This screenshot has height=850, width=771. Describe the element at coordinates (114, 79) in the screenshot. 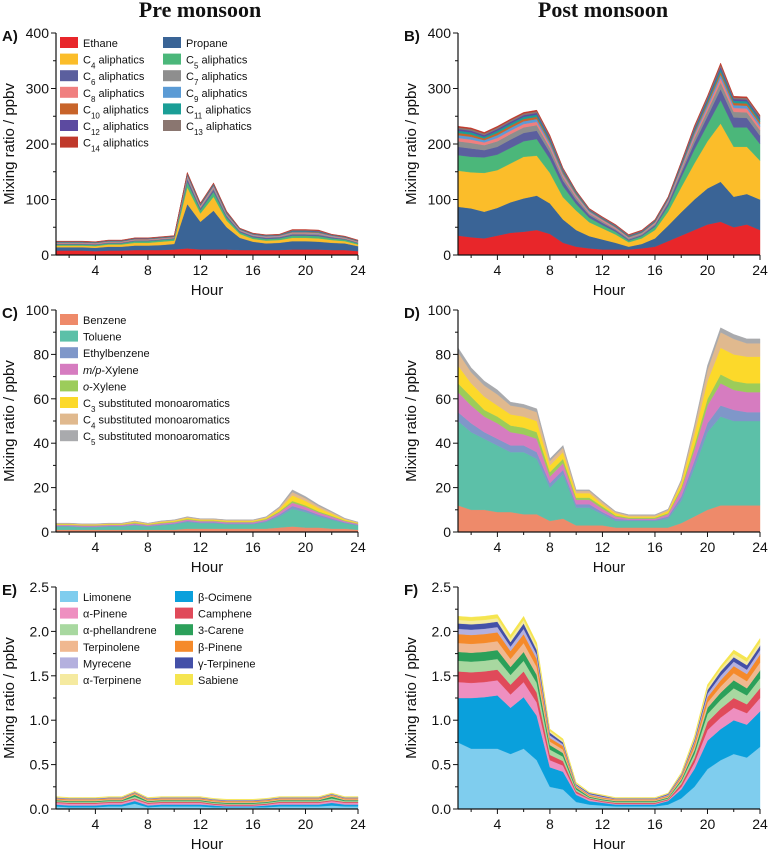

I see `legend-label-c6-aliphatics: C6 aliphatics` at that location.